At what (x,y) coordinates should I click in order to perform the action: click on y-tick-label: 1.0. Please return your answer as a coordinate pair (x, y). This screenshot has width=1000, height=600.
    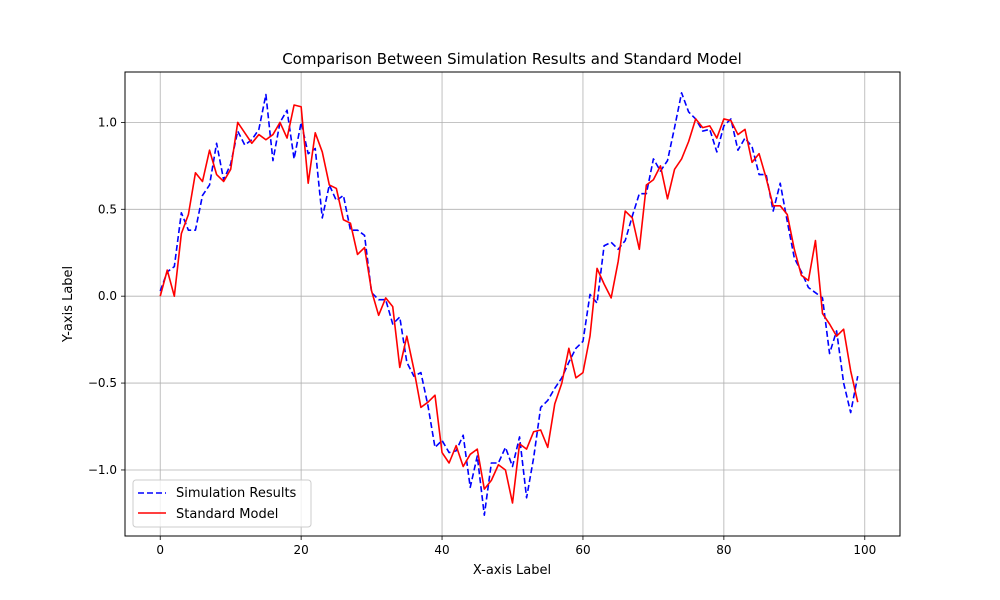
    Looking at the image, I should click on (107, 122).